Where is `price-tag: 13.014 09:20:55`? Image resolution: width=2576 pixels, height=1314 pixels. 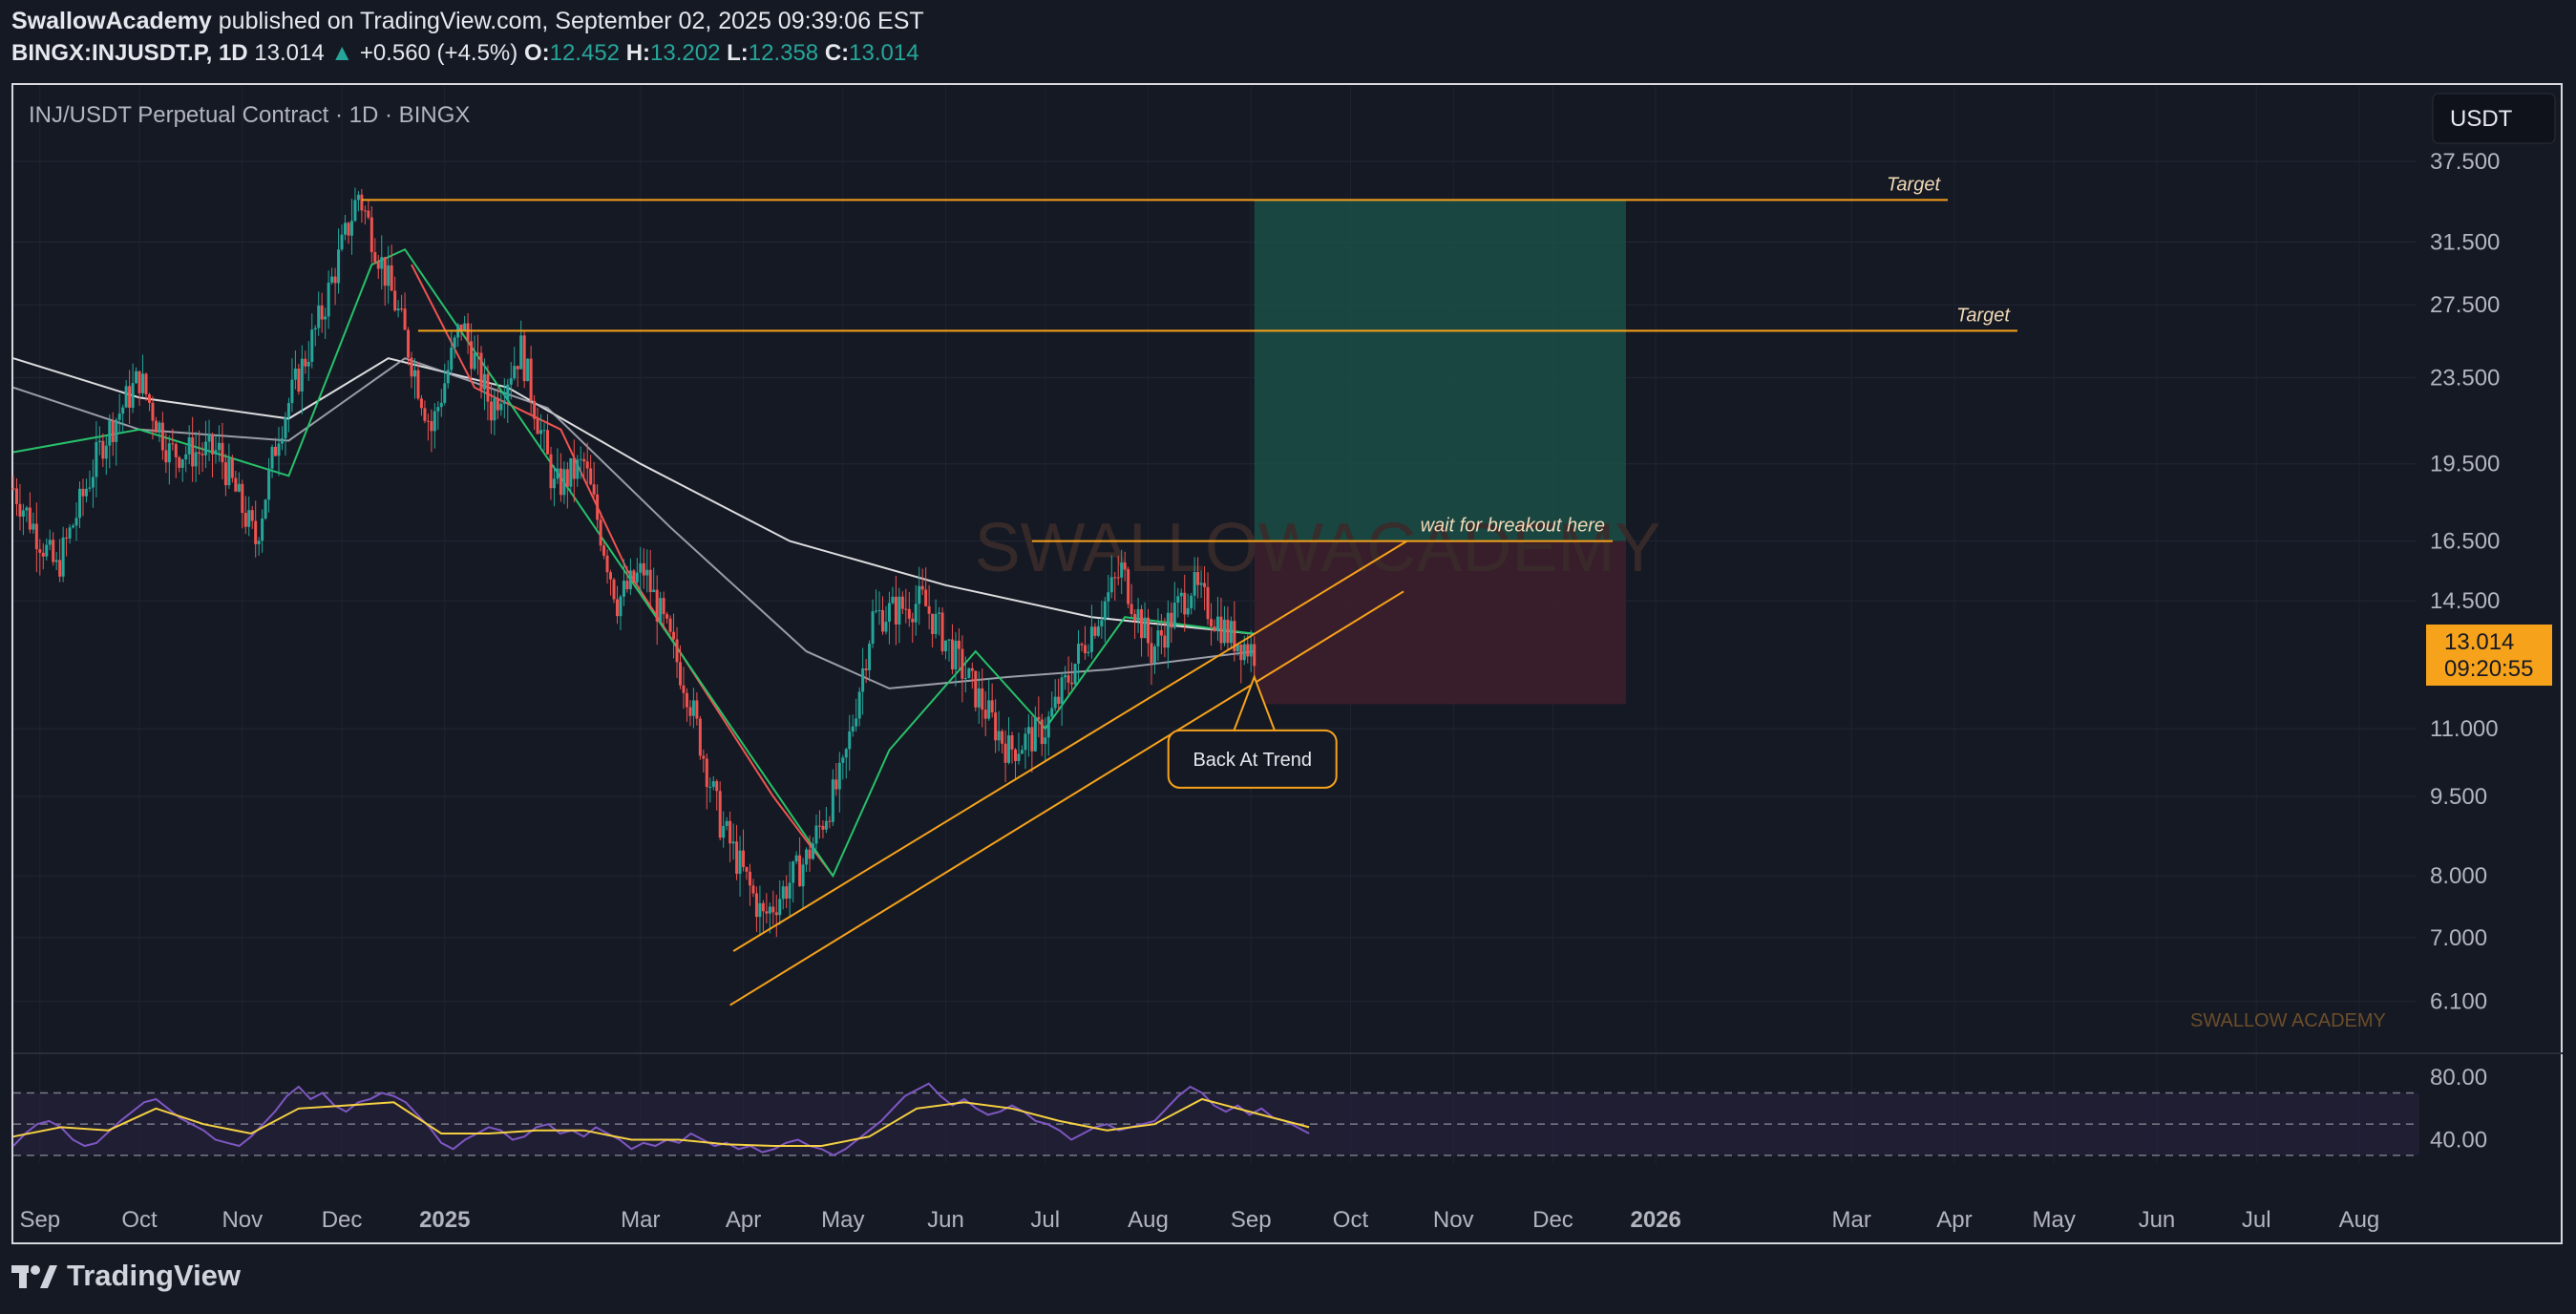
price-tag: 13.014 09:20:55 is located at coordinates (2489, 655).